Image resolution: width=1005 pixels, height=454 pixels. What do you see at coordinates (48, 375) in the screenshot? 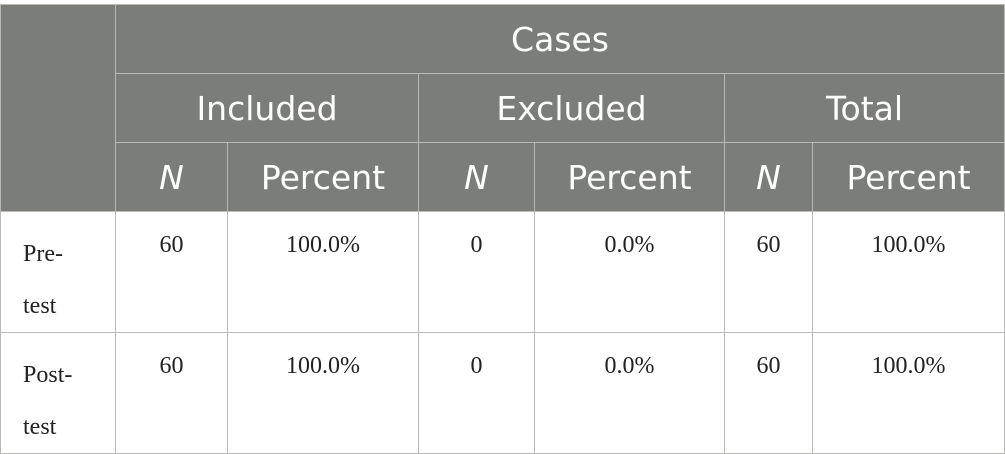
I see `row-label-line1: Post-` at bounding box center [48, 375].